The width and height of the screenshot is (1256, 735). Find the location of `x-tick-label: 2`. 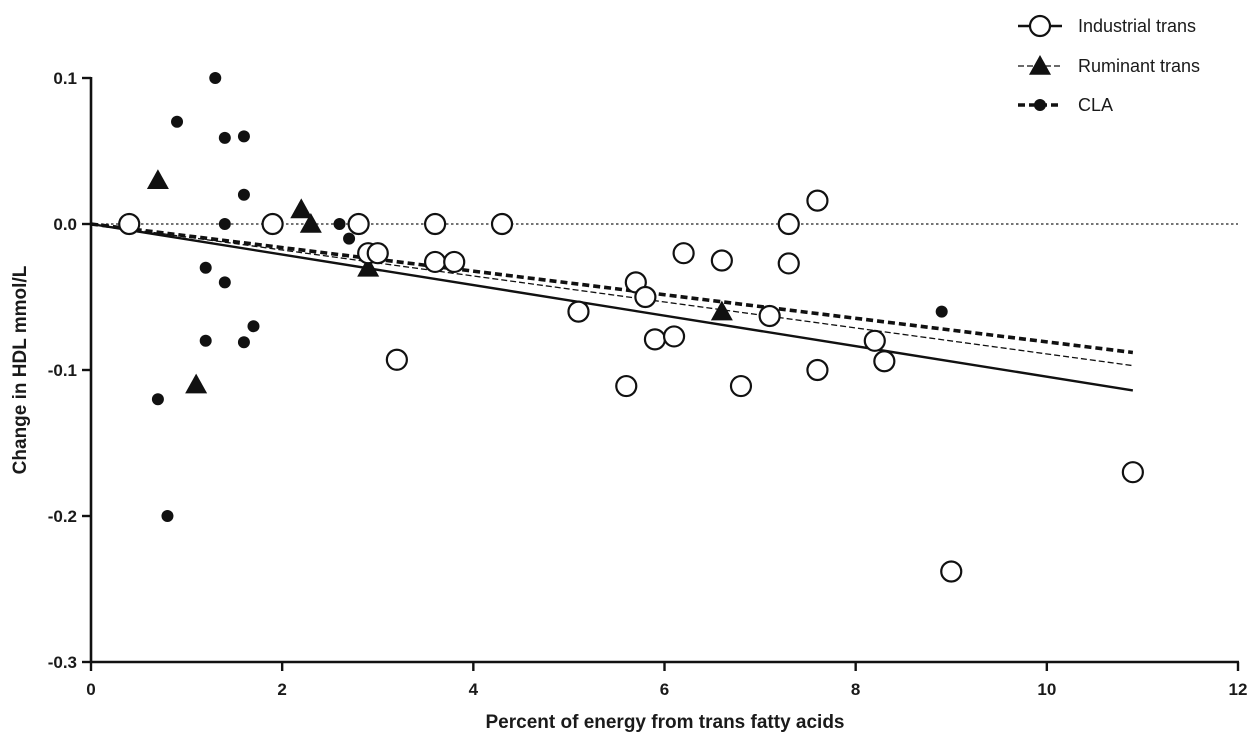

x-tick-label: 2 is located at coordinates (281, 689).